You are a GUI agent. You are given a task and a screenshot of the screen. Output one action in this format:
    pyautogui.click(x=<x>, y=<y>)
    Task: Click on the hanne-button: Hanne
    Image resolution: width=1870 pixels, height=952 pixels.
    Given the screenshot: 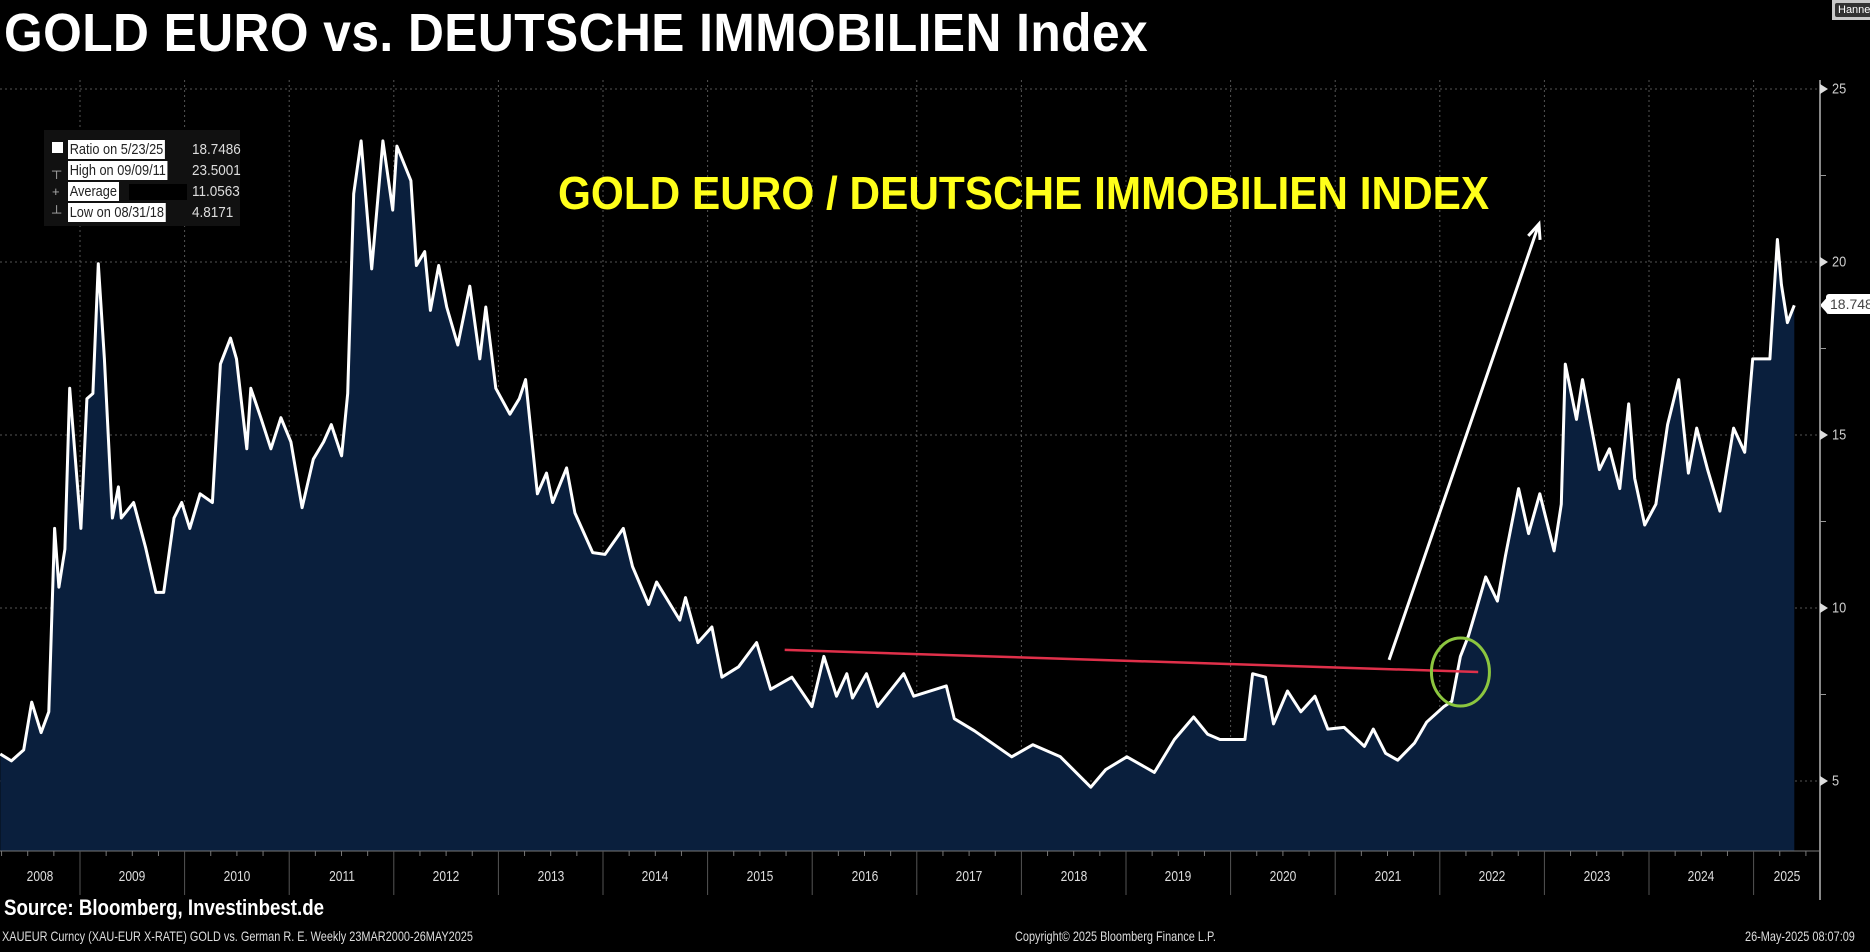 What is the action you would take?
    pyautogui.click(x=1851, y=10)
    